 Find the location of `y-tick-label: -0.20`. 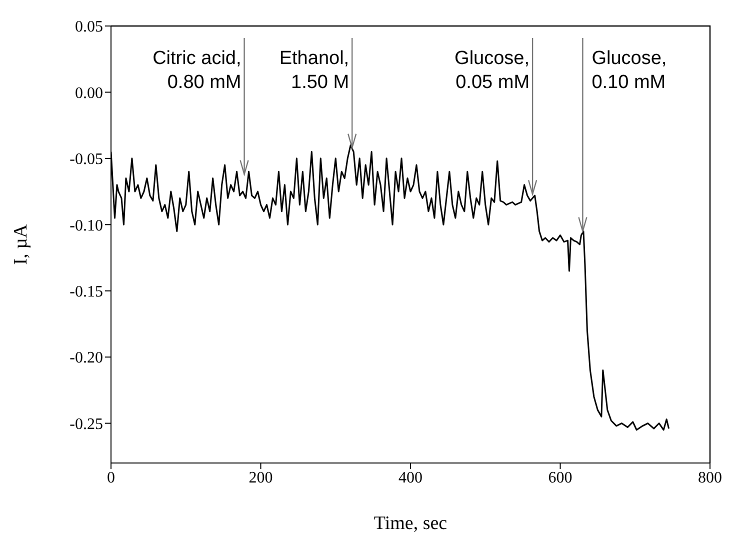

y-tick-label: -0.20 is located at coordinates (86, 358).